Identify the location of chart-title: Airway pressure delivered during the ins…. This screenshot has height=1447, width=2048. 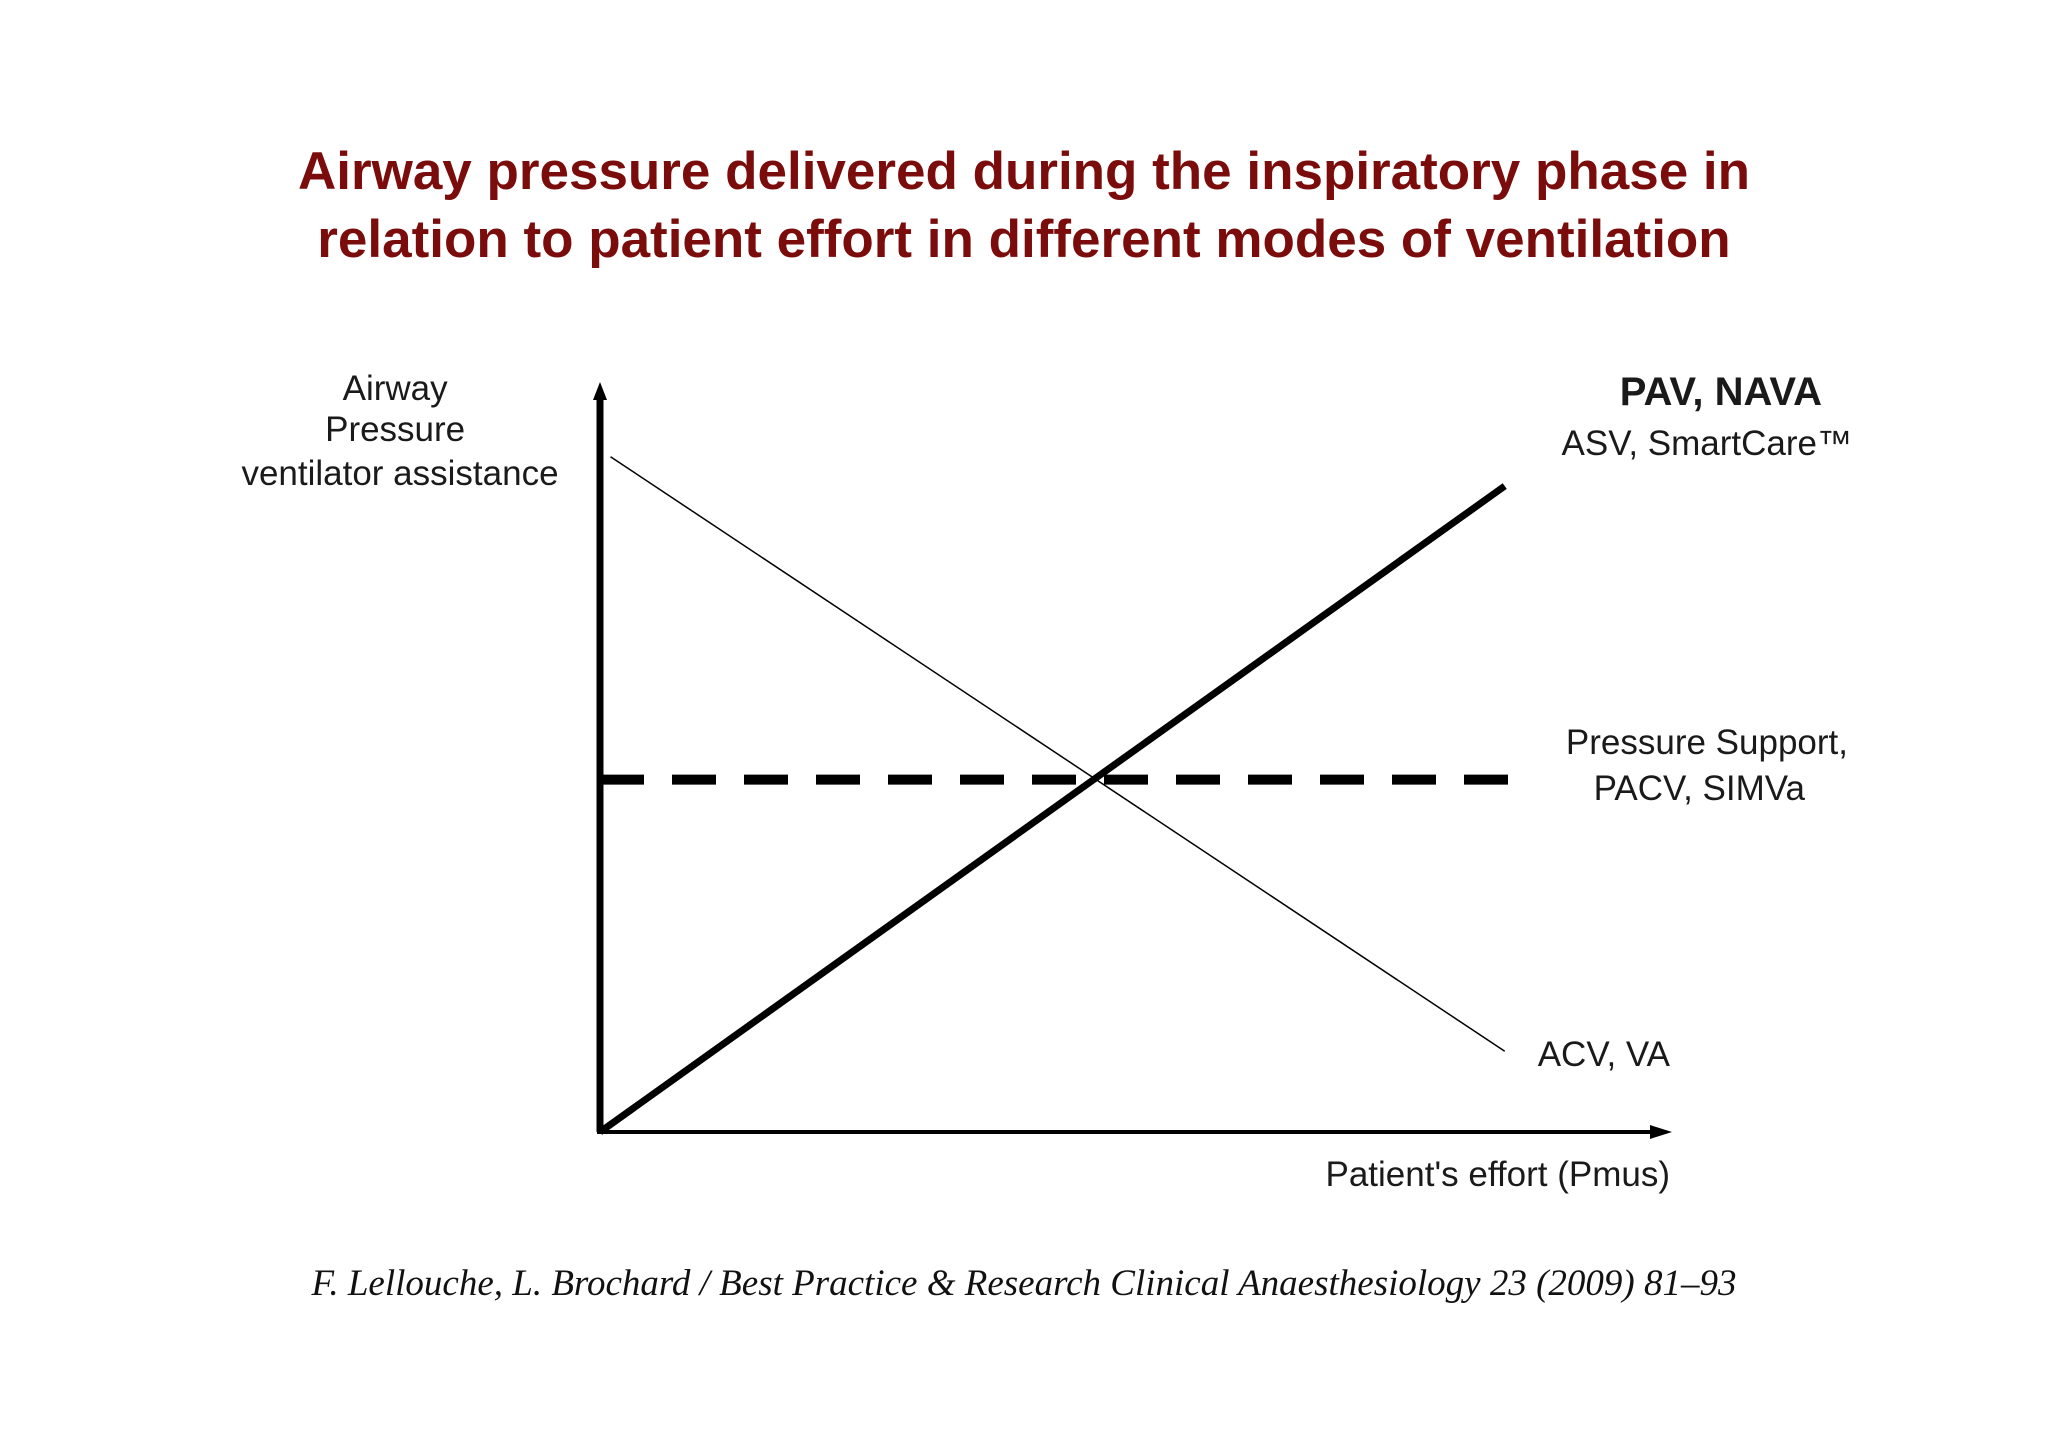
(1024, 206).